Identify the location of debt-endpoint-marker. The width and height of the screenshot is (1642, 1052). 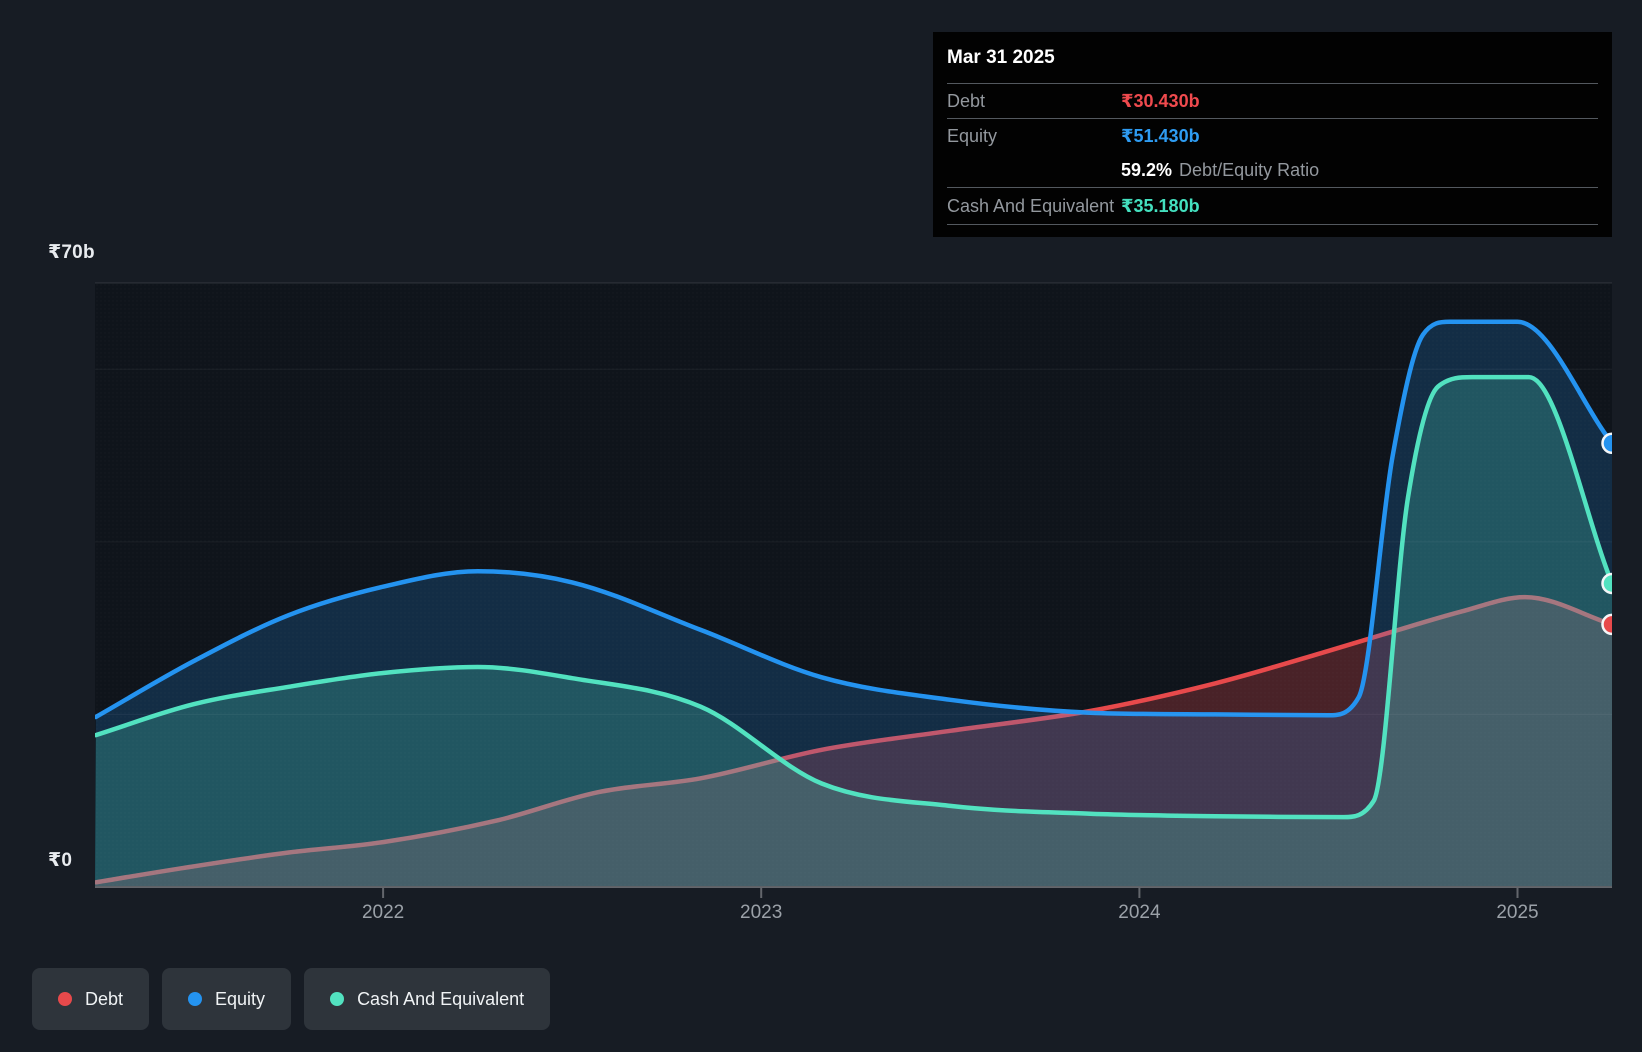
(1606, 624).